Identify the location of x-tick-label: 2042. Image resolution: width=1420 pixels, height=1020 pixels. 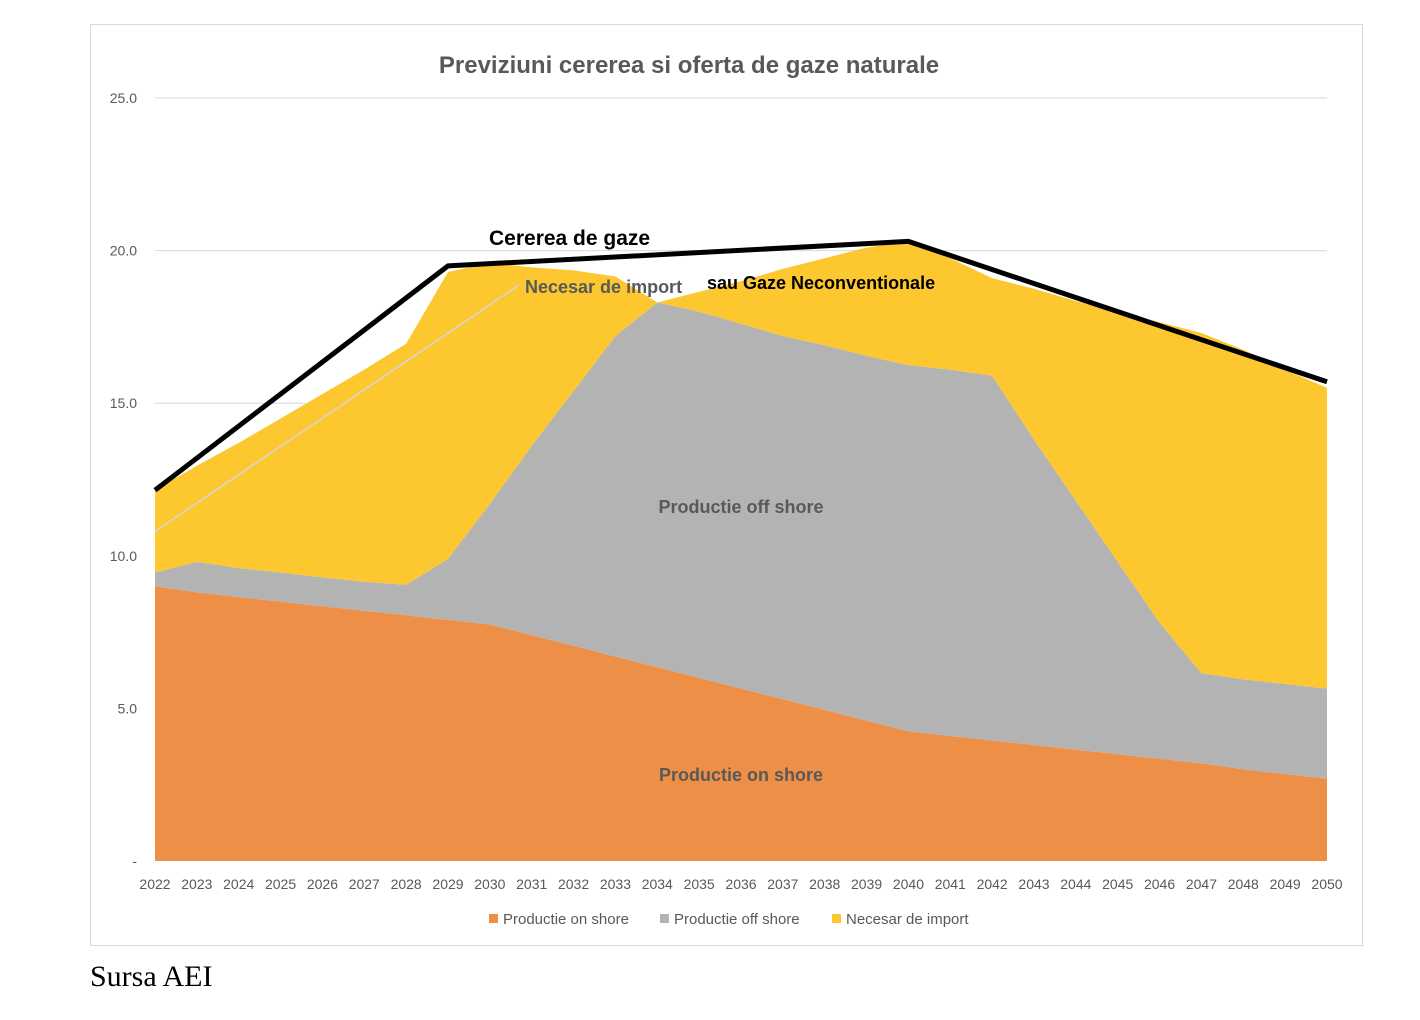
(992, 884).